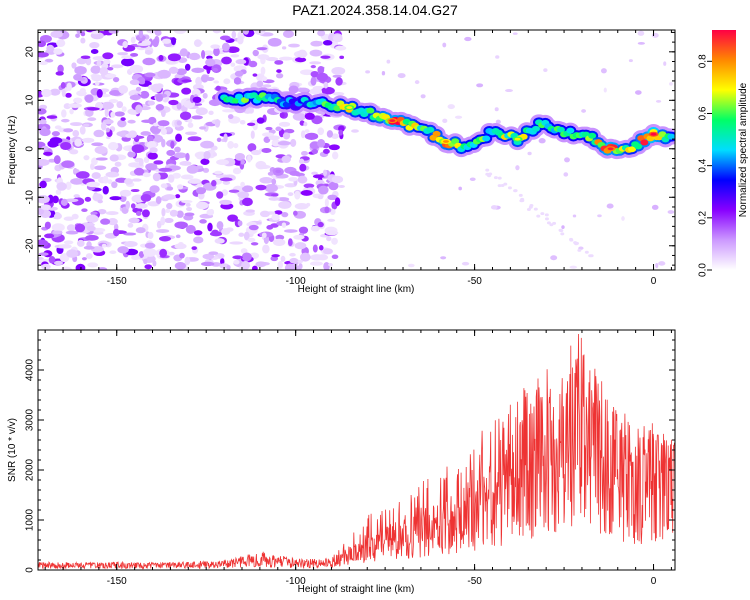 This screenshot has height=600, width=750. I want to click on x-tick-label: -150, so click(117, 281).